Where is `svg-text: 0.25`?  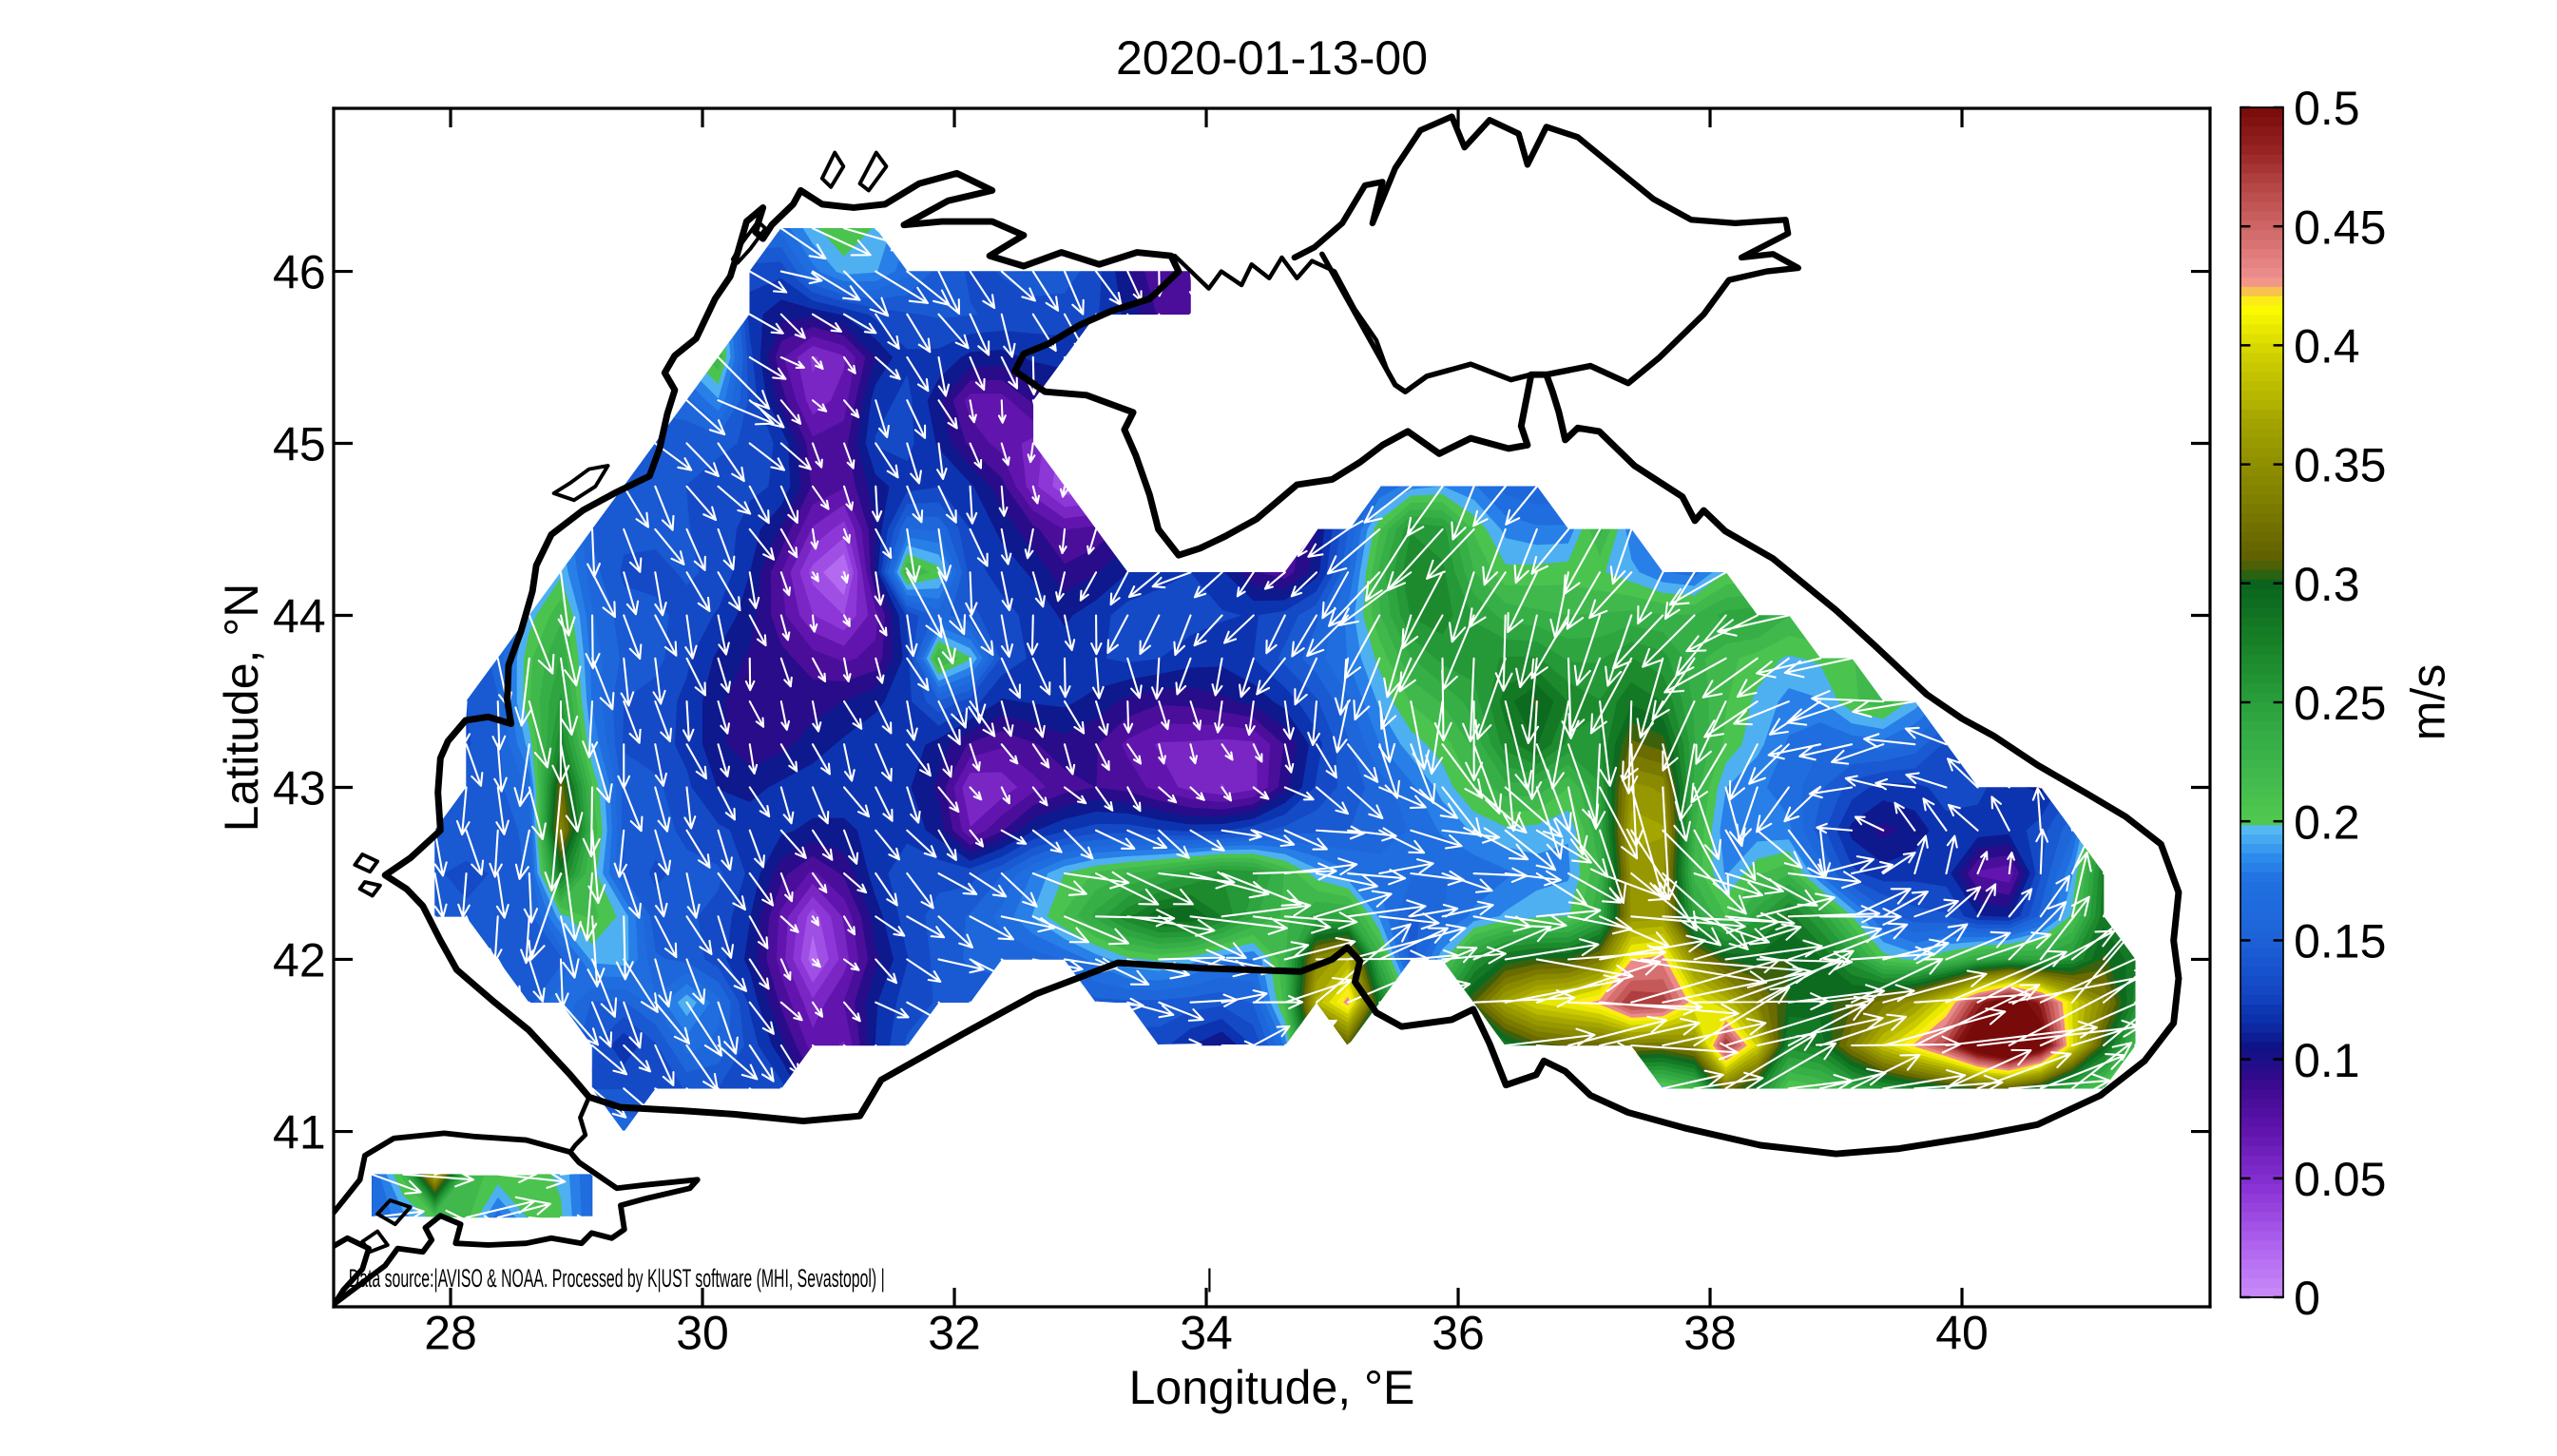
svg-text: 0.25 is located at coordinates (2340, 703).